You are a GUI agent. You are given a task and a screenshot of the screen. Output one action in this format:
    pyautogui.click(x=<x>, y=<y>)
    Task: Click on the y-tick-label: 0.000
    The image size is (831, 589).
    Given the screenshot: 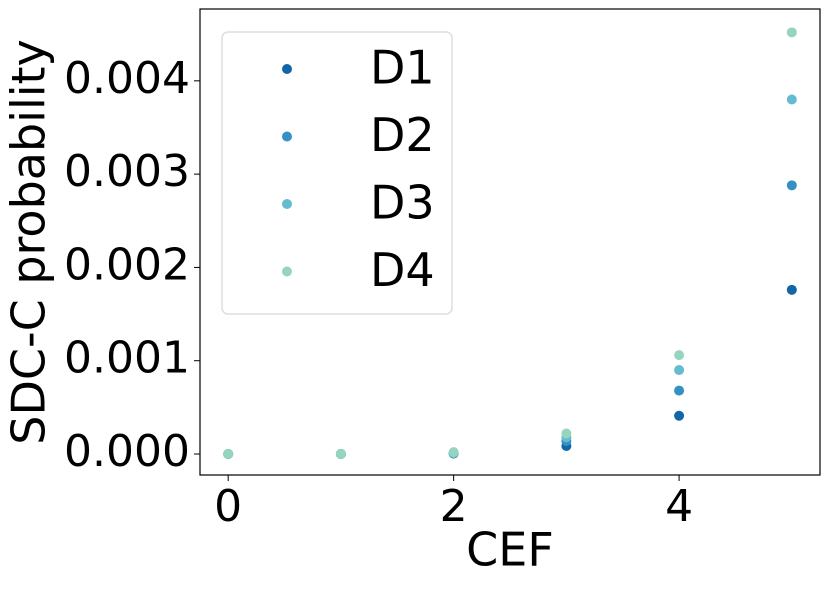 What is the action you would take?
    pyautogui.click(x=127, y=451)
    